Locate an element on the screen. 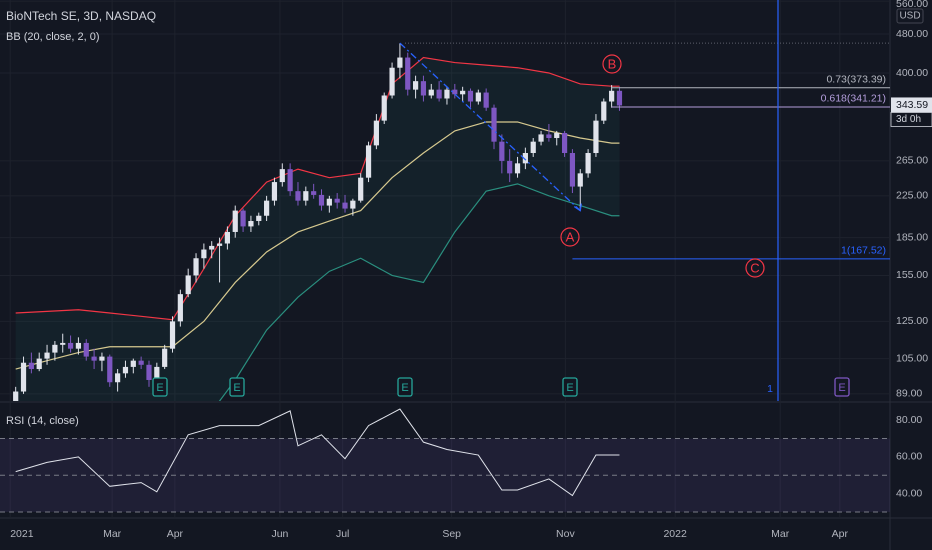  indicator-title: BB (20, close, 2, 0) is located at coordinates (53, 37).